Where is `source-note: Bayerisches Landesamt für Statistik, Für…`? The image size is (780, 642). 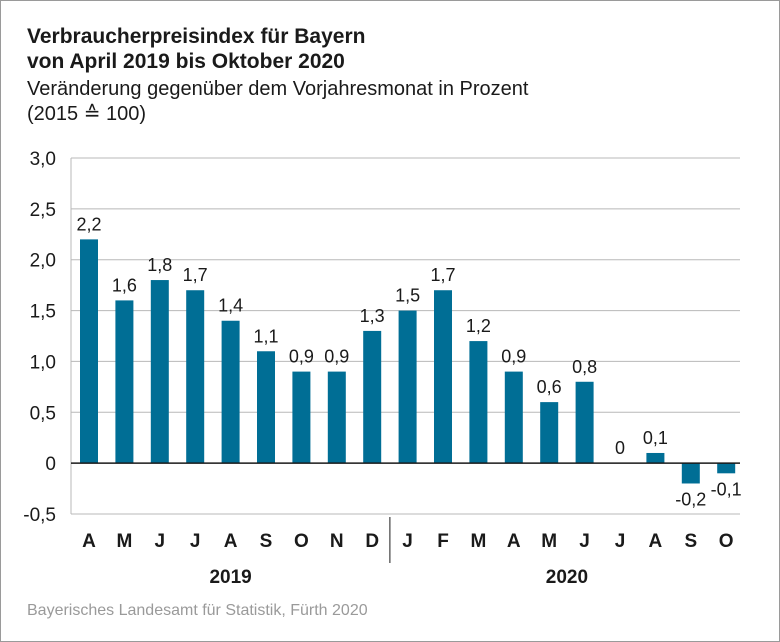 source-note: Bayerisches Landesamt für Statistik, Für… is located at coordinates (197, 610).